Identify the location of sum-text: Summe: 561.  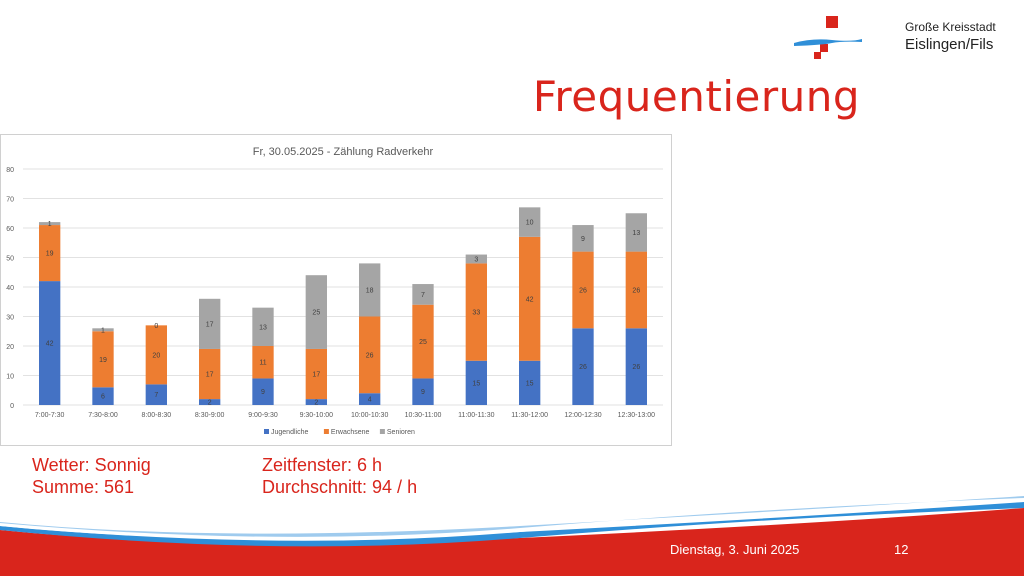
(83, 487).